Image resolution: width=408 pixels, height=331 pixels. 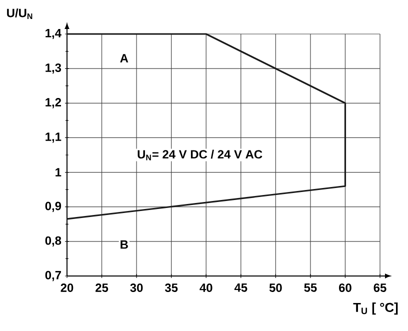 What do you see at coordinates (54, 34) in the screenshot?
I see `y-tick-label: 1,4` at bounding box center [54, 34].